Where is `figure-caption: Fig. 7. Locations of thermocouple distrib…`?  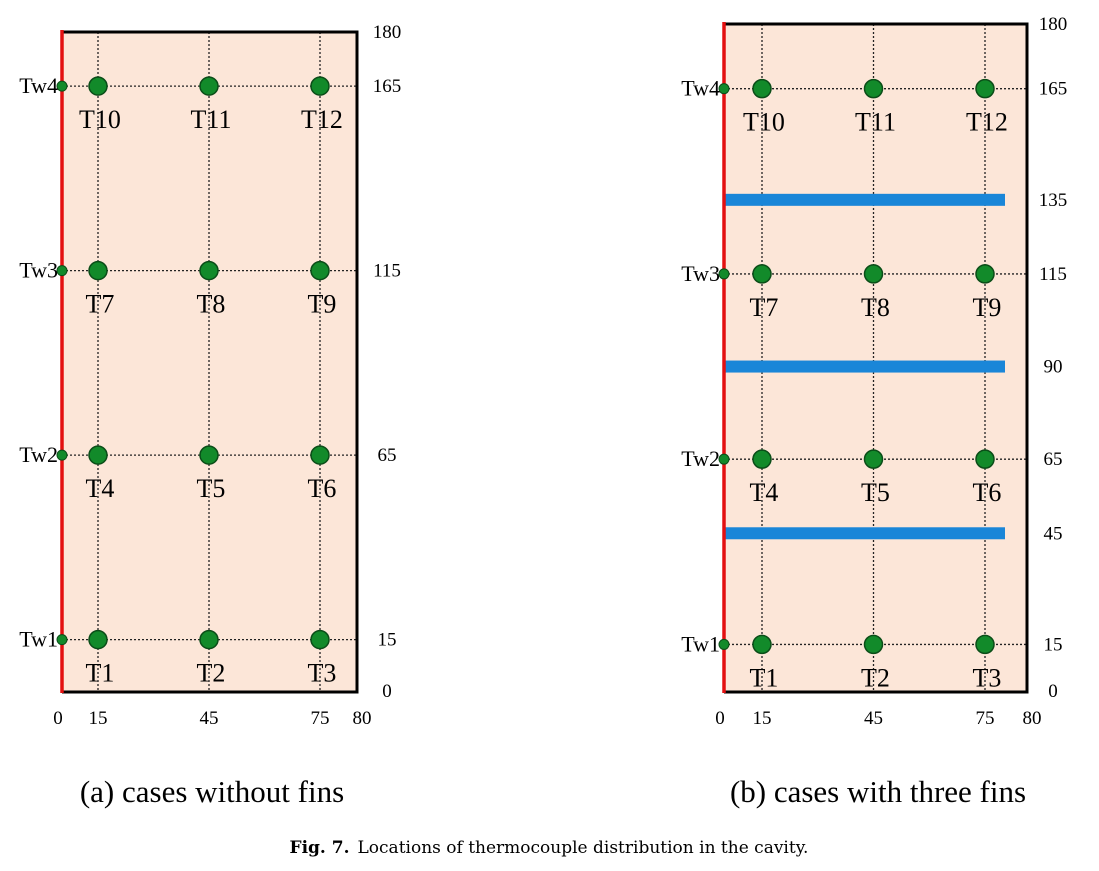 figure-caption: Fig. 7. Locations of thermocouple distrib… is located at coordinates (549, 848).